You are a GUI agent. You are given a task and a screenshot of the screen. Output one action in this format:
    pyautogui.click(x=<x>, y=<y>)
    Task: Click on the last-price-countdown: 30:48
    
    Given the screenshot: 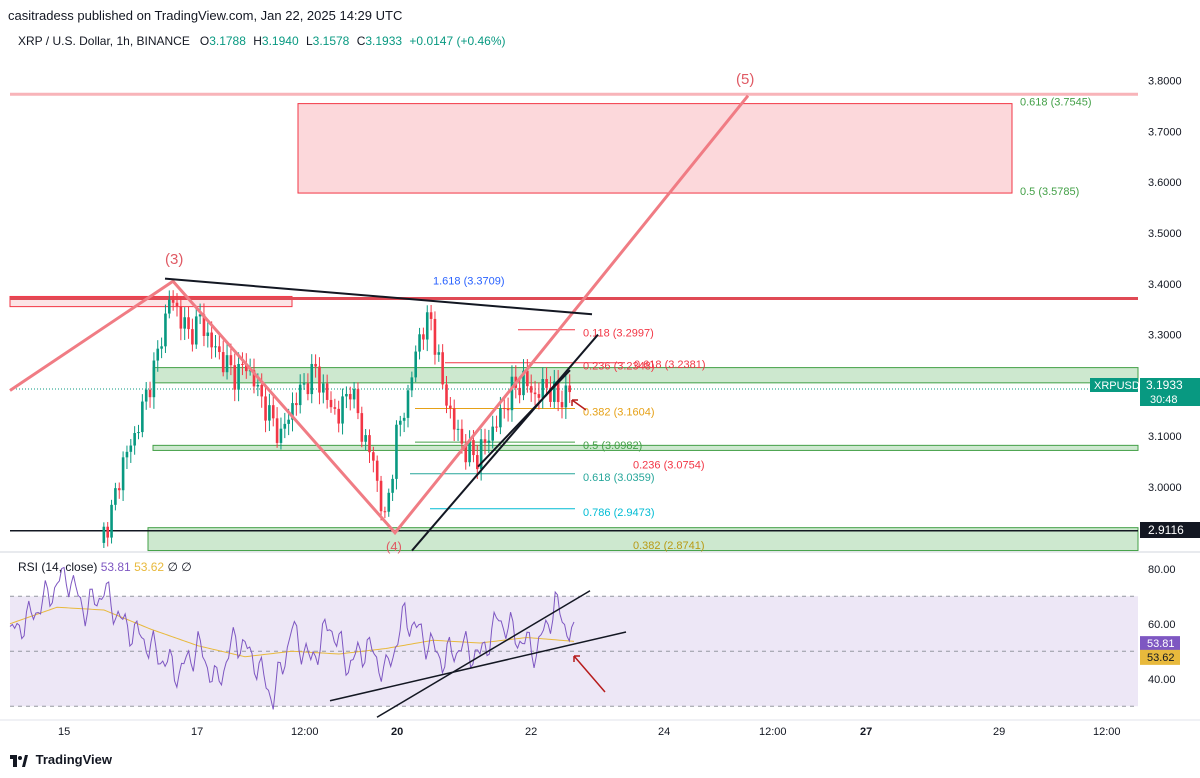 What is the action you would take?
    pyautogui.click(x=1164, y=400)
    